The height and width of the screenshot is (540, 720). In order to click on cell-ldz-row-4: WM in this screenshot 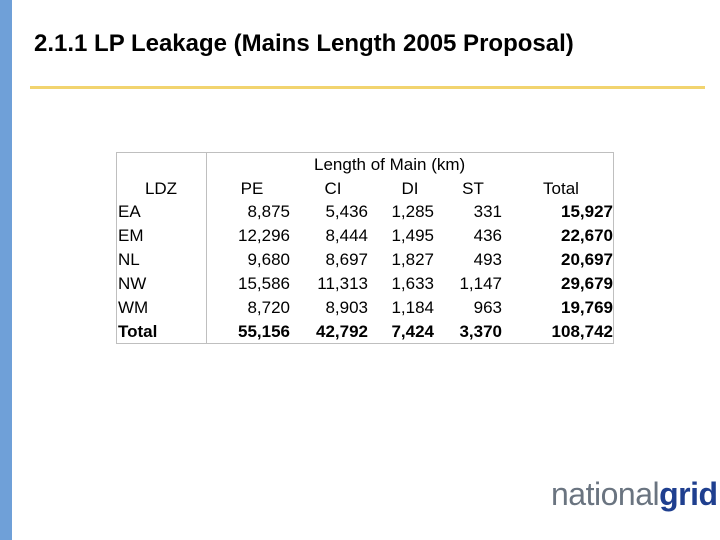, I will do `click(133, 307)`.